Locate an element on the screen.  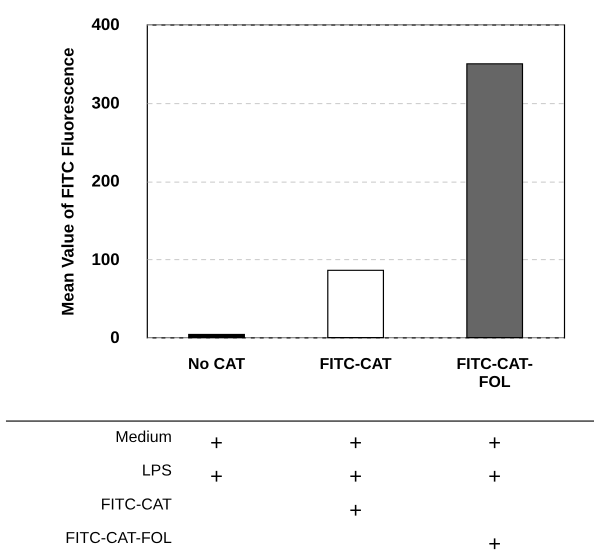
text: LPS is located at coordinates (157, 471).